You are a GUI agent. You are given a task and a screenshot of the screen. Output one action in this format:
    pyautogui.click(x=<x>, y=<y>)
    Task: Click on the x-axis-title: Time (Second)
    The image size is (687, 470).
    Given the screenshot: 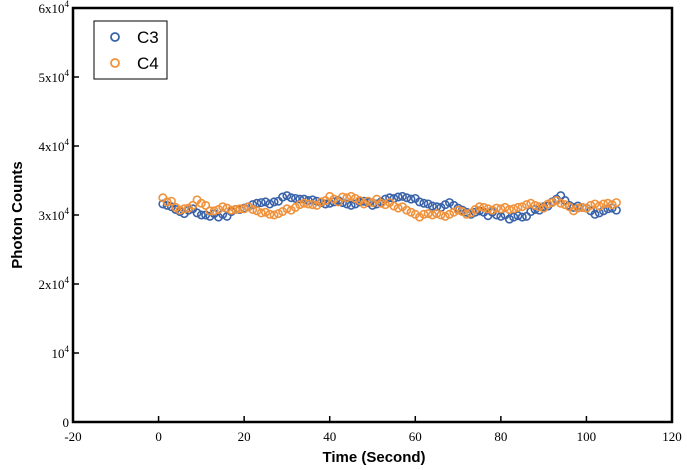 What is the action you would take?
    pyautogui.click(x=373, y=457)
    